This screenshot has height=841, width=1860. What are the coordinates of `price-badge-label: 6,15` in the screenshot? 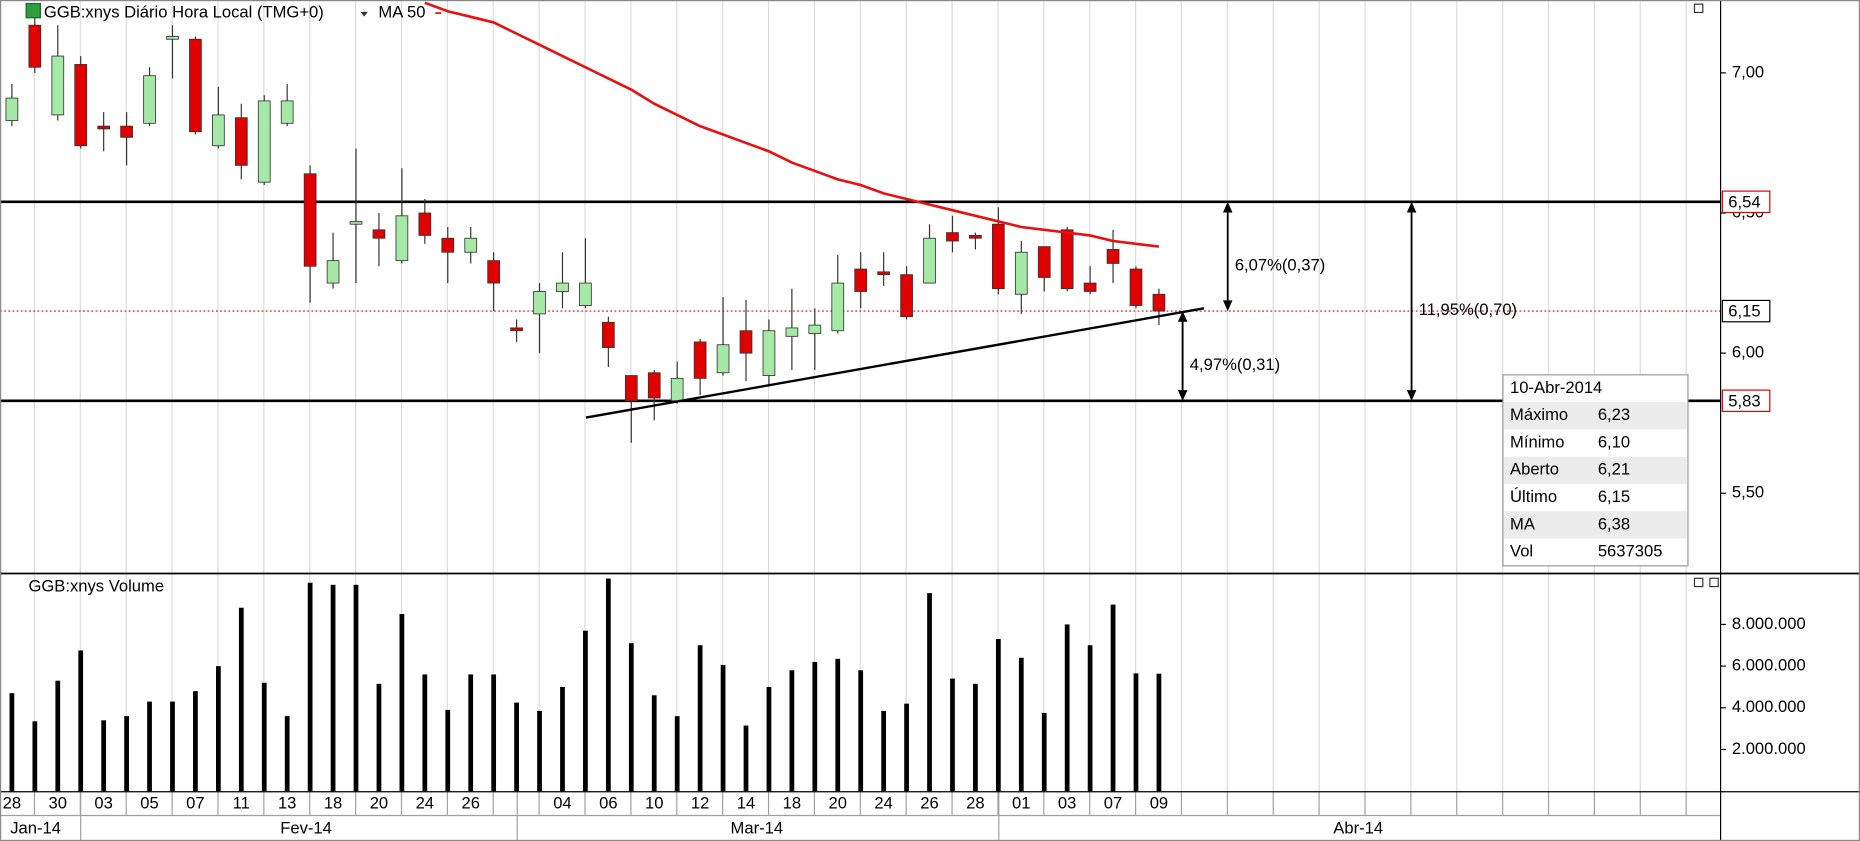 It's located at (1744, 311).